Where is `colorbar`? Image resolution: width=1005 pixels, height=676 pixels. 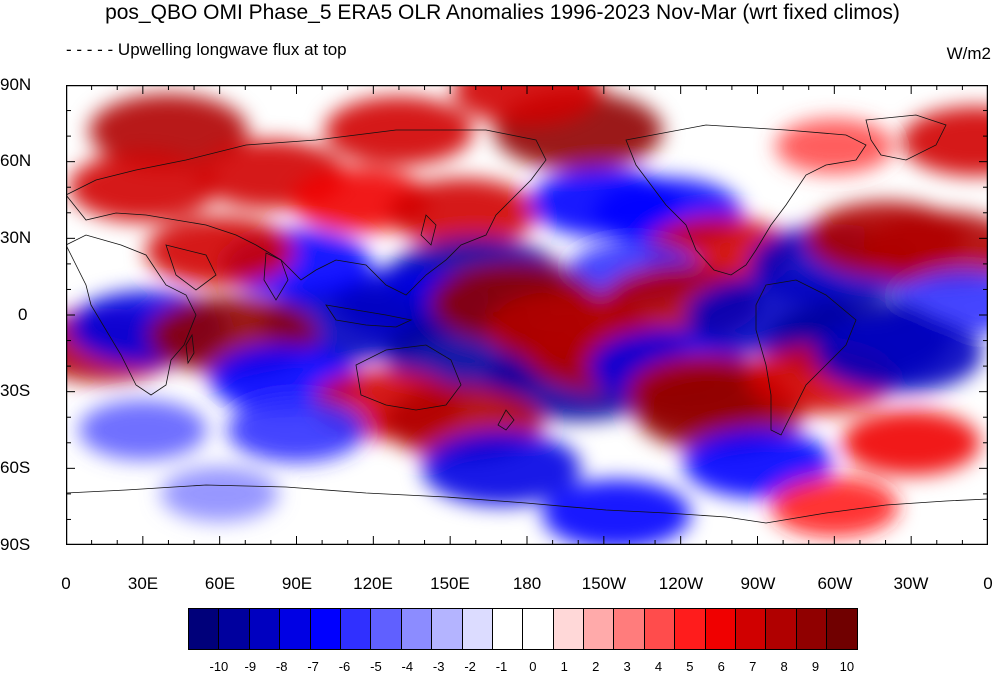
colorbar is located at coordinates (523, 629).